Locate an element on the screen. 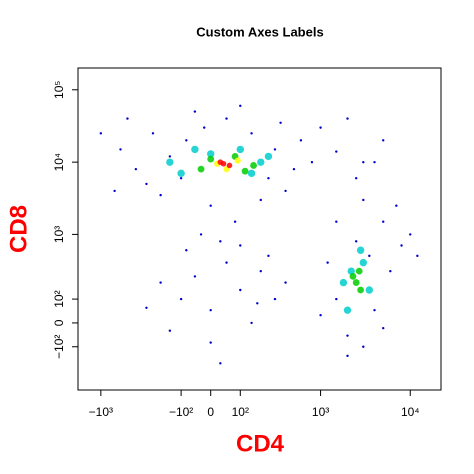 This screenshot has width=474, height=474. y-tick-label: 10² is located at coordinates (59, 298).